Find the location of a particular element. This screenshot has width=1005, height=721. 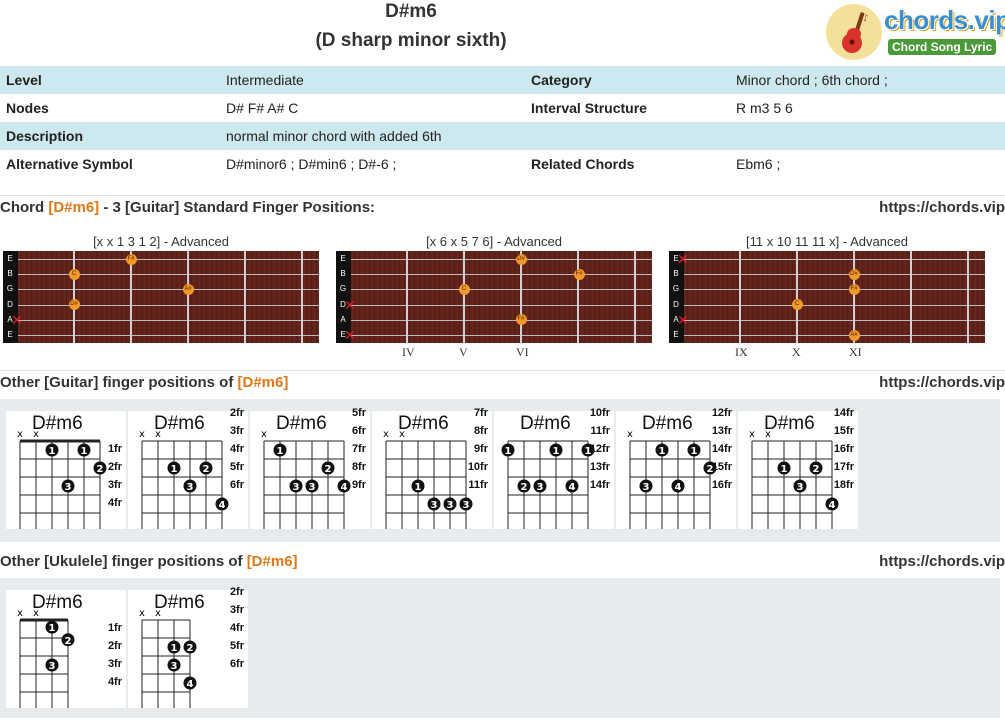

info-value: Minor chord ; 6th chord ; is located at coordinates (867, 80).